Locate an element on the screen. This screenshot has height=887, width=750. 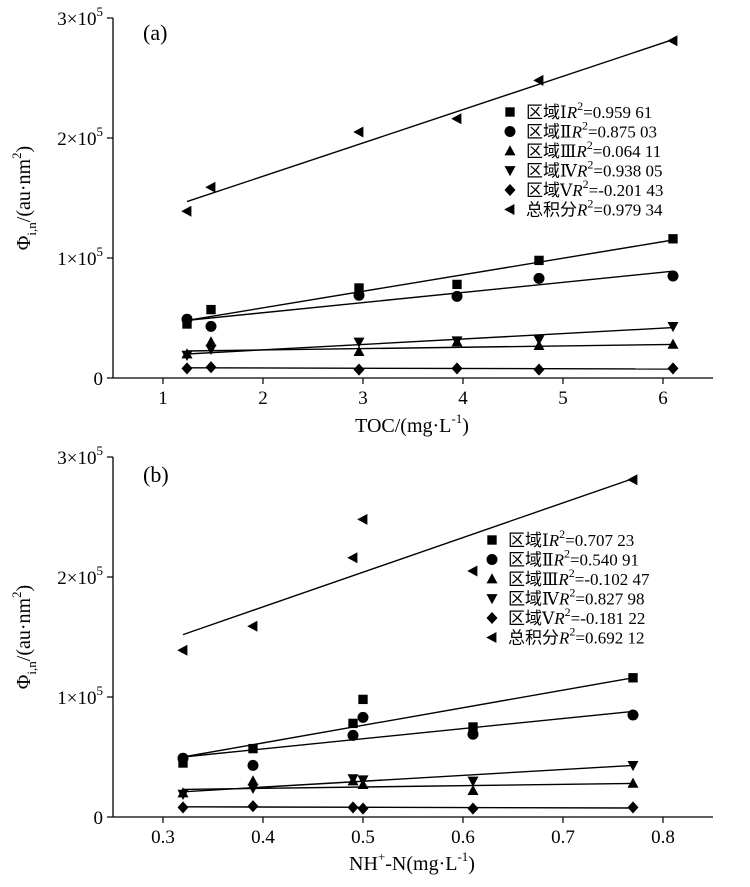
legend-marker-triangle-left is located at coordinates (491, 637).